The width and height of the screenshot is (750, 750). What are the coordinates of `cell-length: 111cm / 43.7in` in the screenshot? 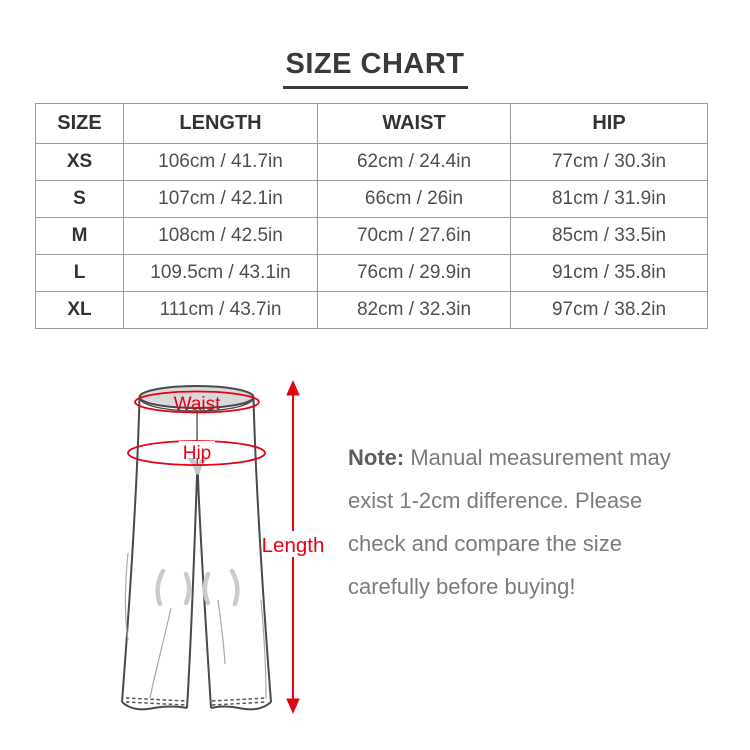 It's located at (220, 310).